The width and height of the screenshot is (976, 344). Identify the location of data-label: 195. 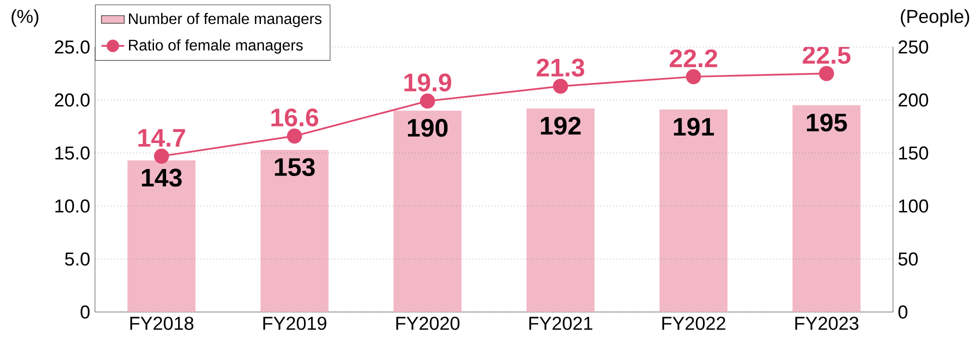
(826, 123).